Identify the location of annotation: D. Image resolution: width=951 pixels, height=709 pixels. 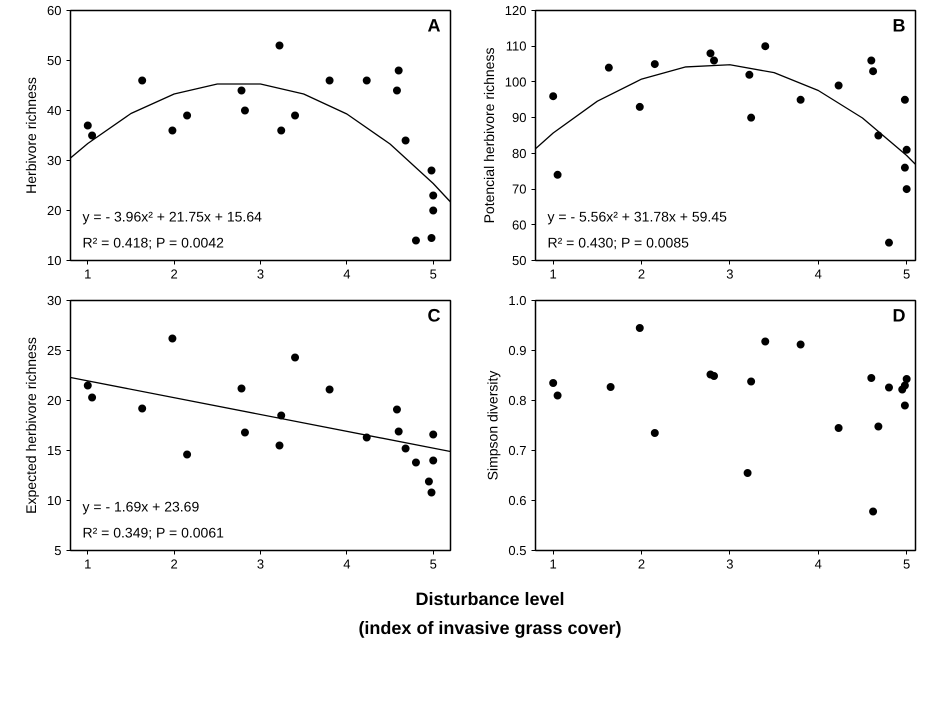
(899, 316).